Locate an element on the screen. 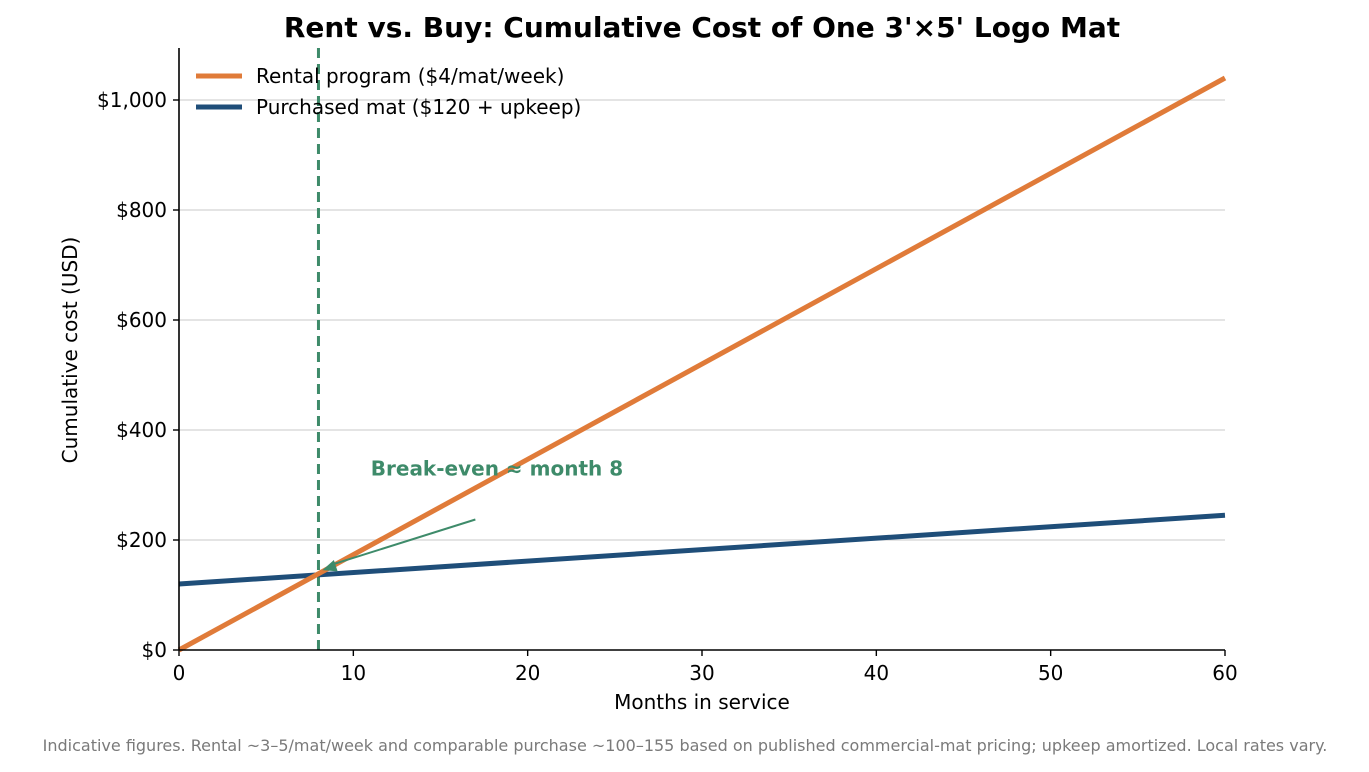 This screenshot has height=772, width=1369. y-tick-label: $400 is located at coordinates (141, 430).